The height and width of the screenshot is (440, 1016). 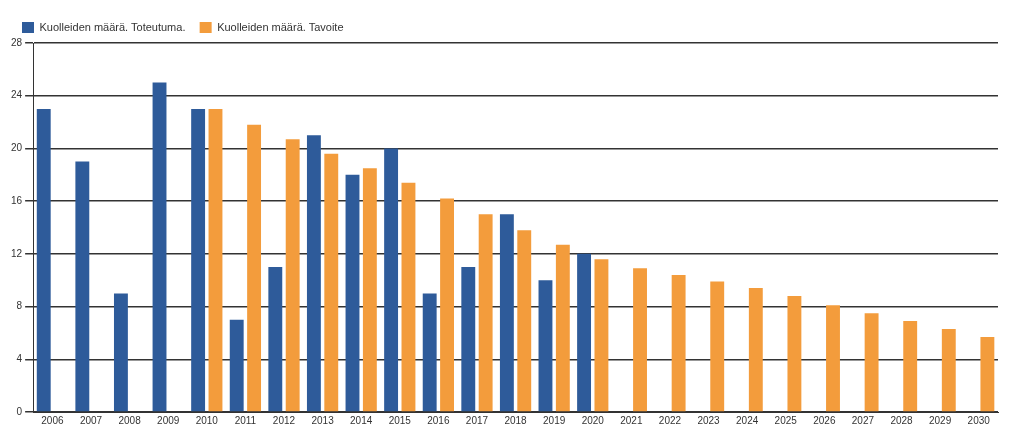 I want to click on x-tick-label: 2017, so click(x=477, y=420).